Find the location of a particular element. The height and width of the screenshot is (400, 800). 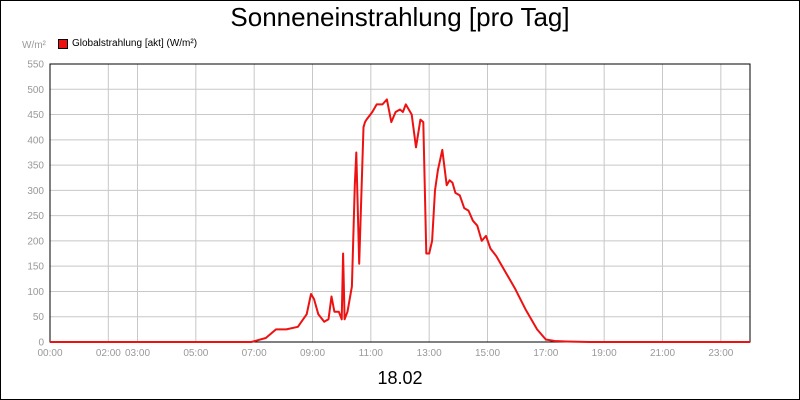

y-tick-label: 200 is located at coordinates (35, 241).